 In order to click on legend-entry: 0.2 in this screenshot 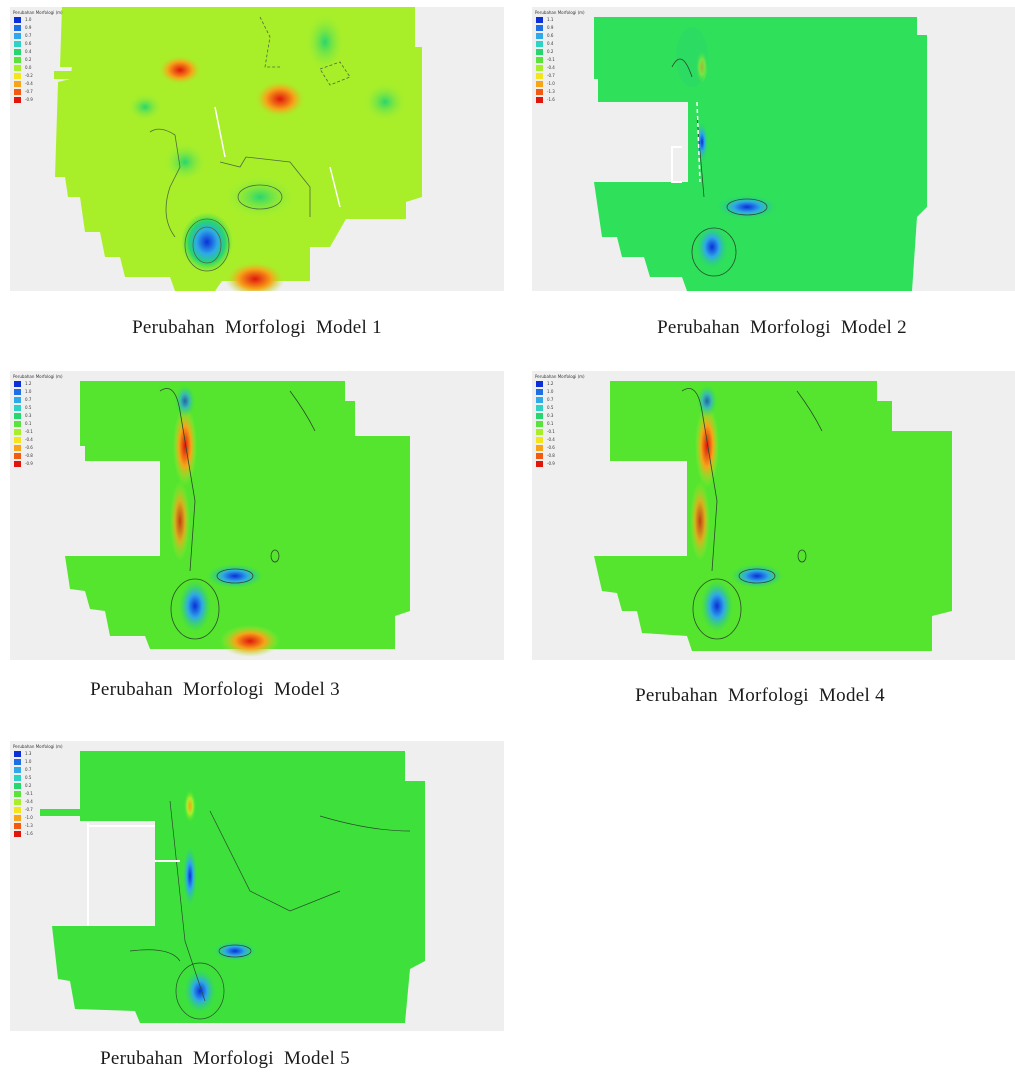, I will do `click(558, 52)`.